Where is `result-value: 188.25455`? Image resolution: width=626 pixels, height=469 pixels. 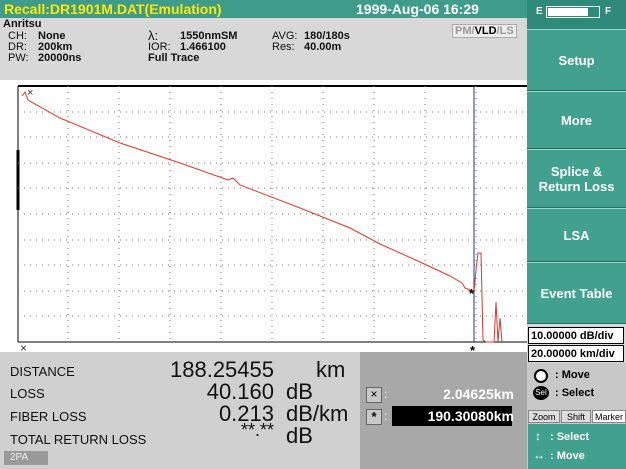
result-value: 188.25455 is located at coordinates (222, 369).